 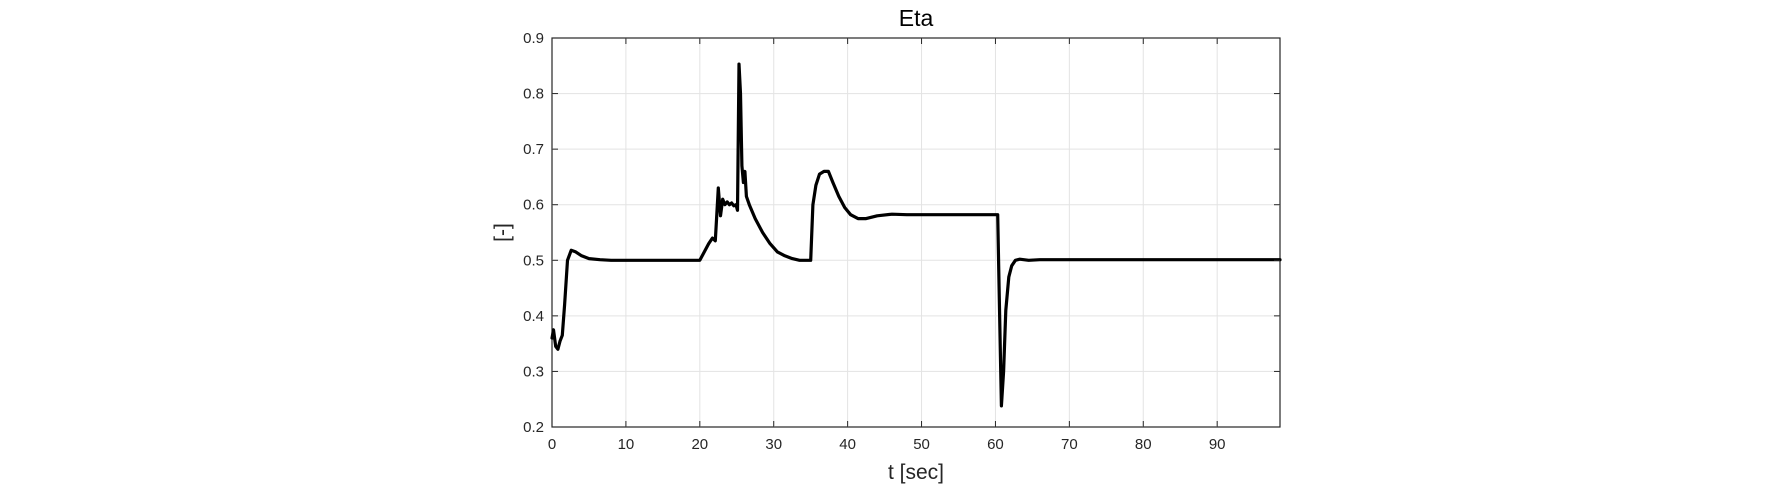 I want to click on y-tick-label: 0.8, so click(x=533, y=94).